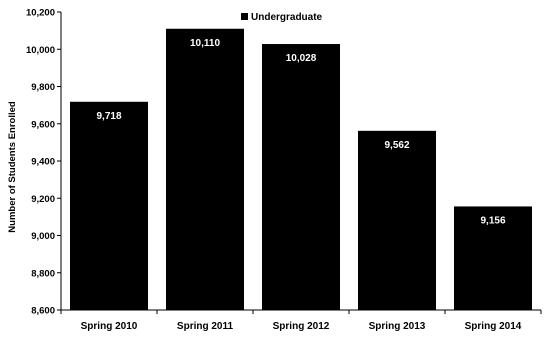  Describe the element at coordinates (396, 145) in the screenshot. I see `data-label: 9,562` at that location.